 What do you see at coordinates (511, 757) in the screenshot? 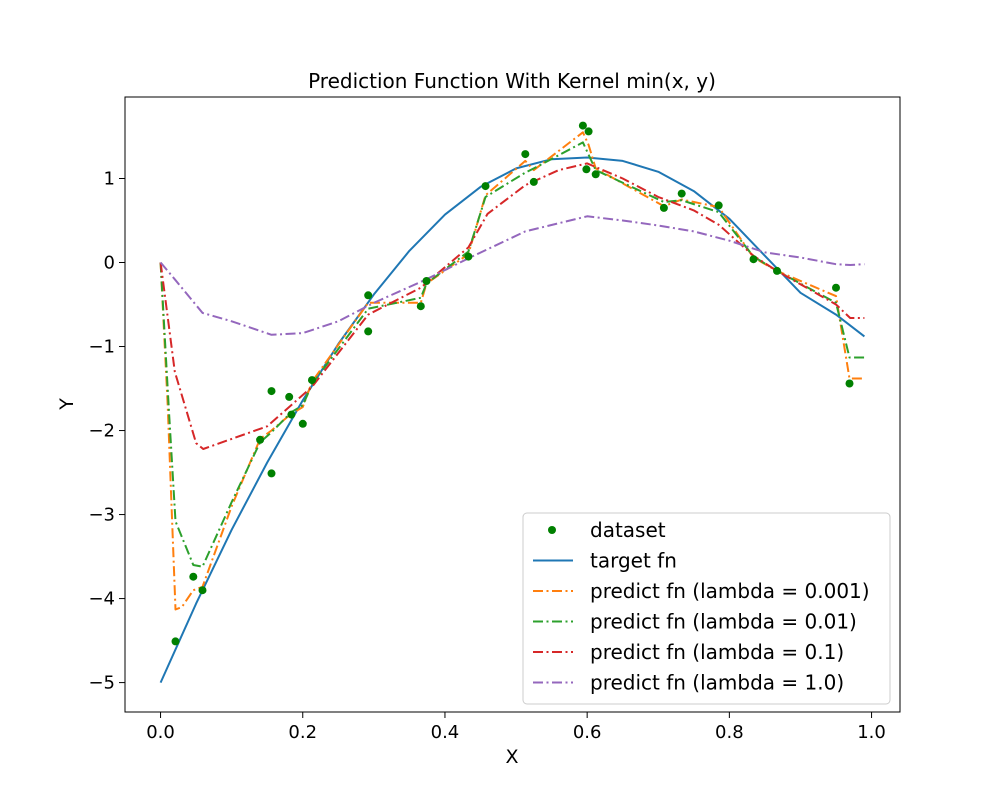
I see `x-axis-label: X` at bounding box center [511, 757].